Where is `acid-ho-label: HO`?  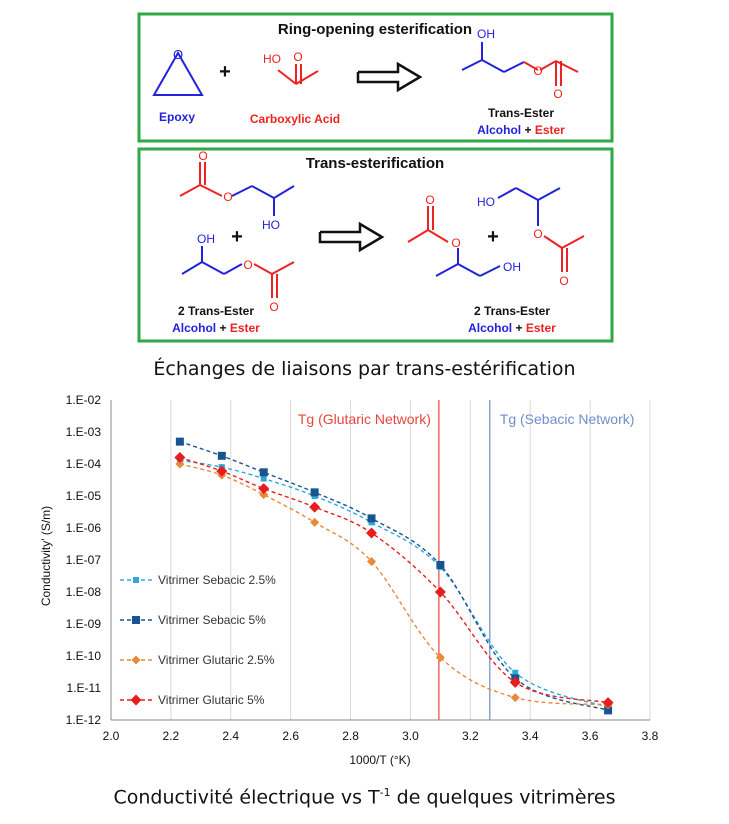 acid-ho-label: HO is located at coordinates (272, 59).